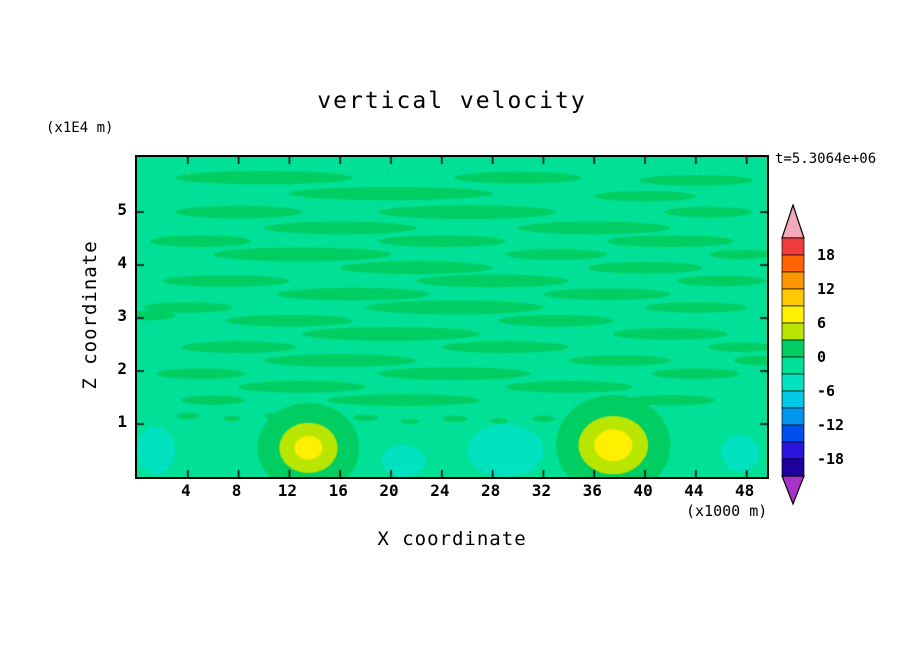  I want to click on x-tick-label: 16, so click(338, 490).